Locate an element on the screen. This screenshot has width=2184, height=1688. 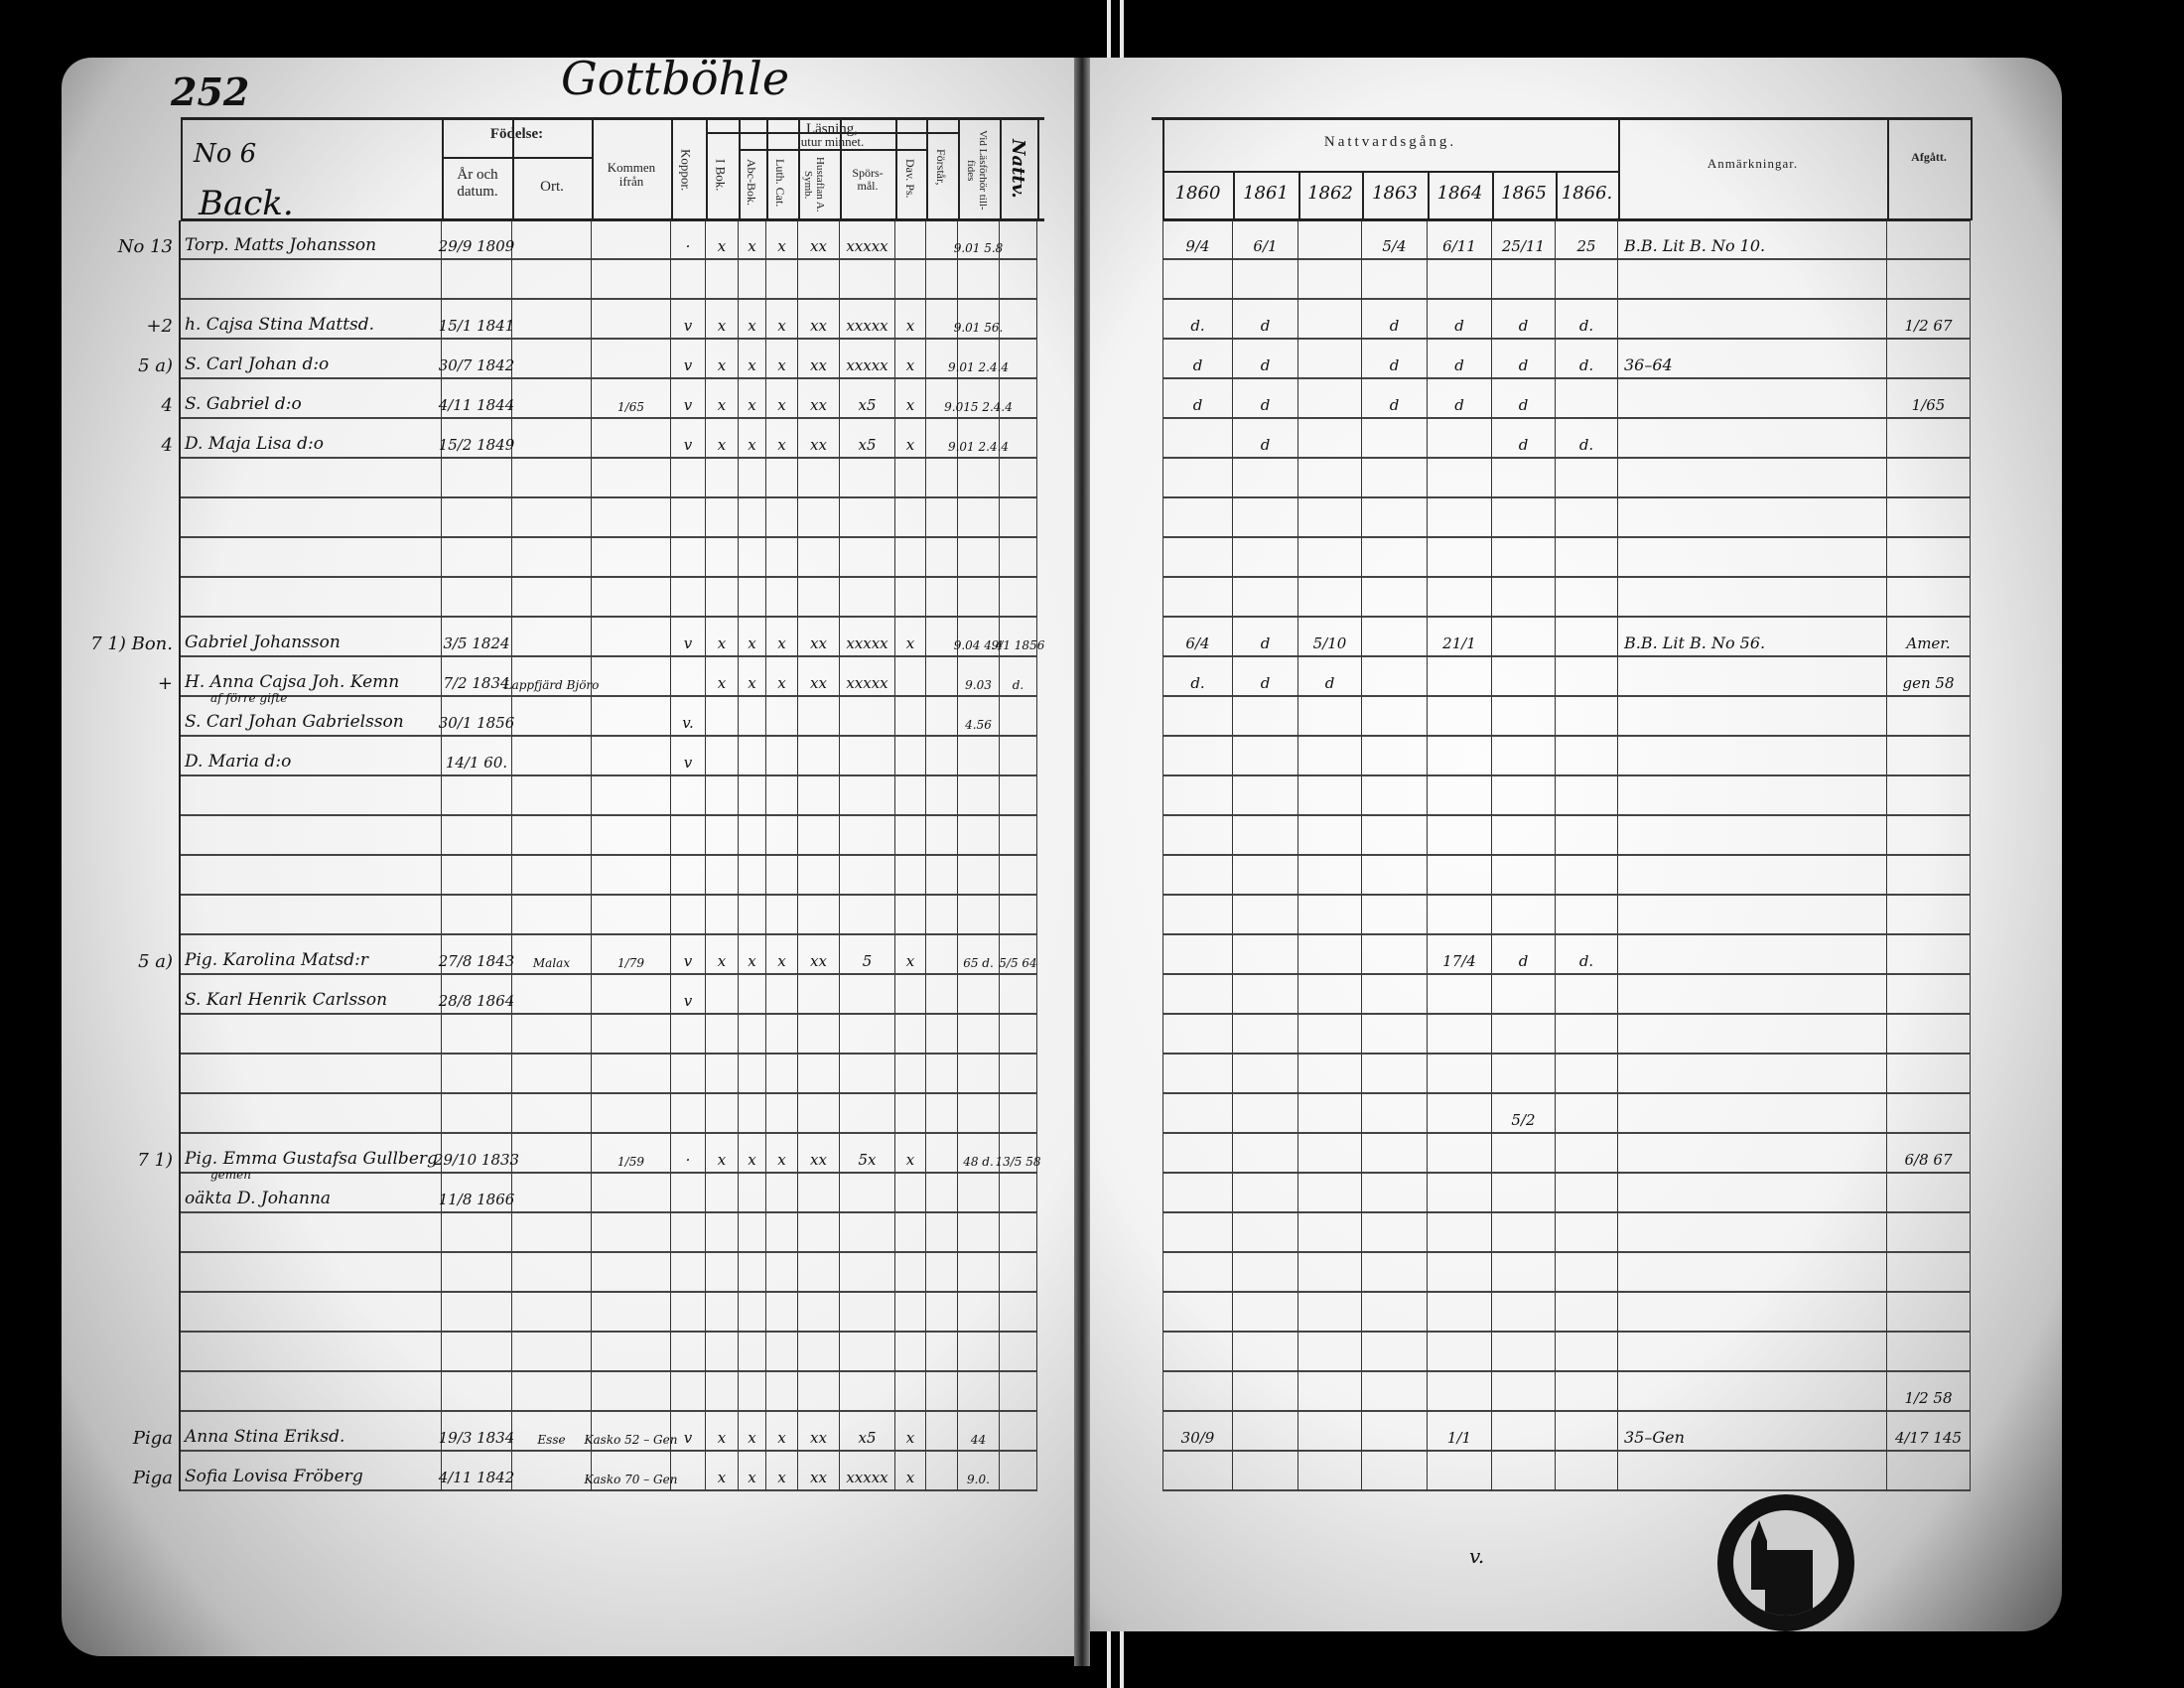
communion-cell-1864: 1/1 is located at coordinates (1460, 1432).